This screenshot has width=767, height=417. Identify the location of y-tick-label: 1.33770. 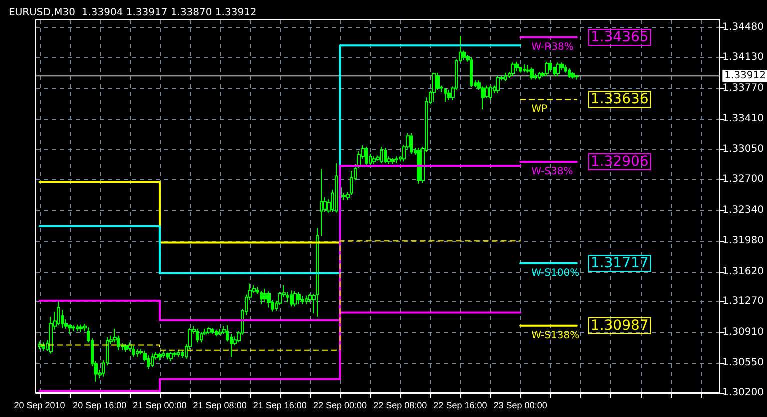
(743, 88).